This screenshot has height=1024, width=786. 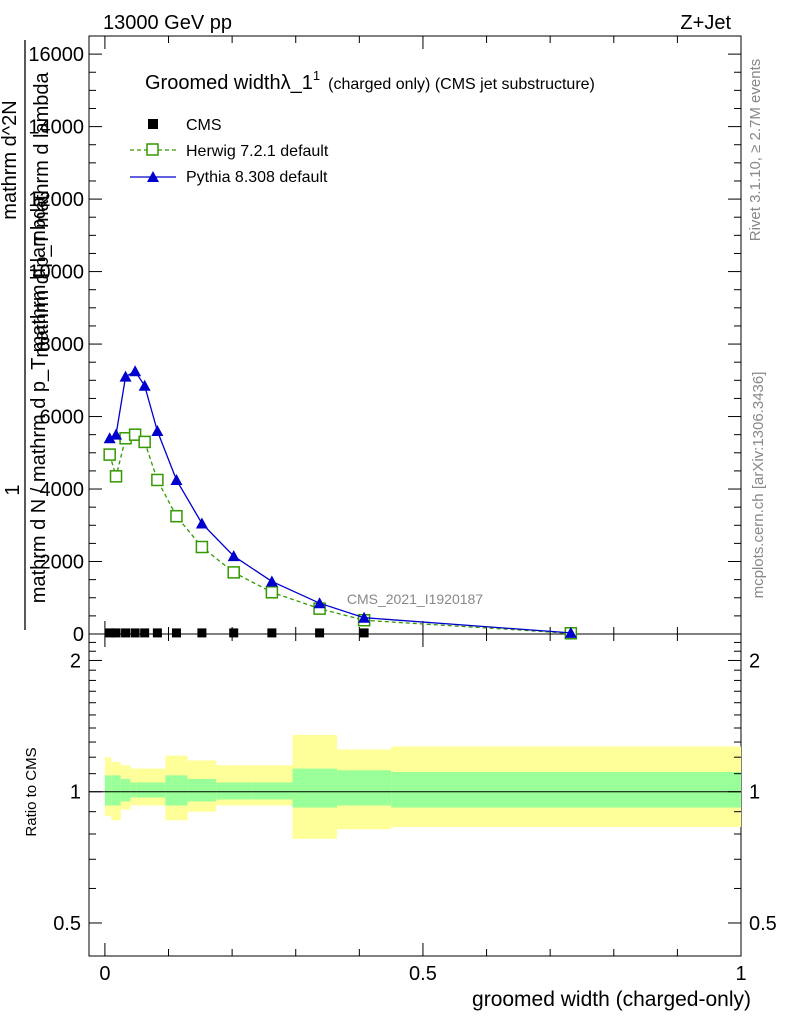 What do you see at coordinates (229, 83) in the screenshot?
I see `chart-title-main: Groomed widthλ_1` at bounding box center [229, 83].